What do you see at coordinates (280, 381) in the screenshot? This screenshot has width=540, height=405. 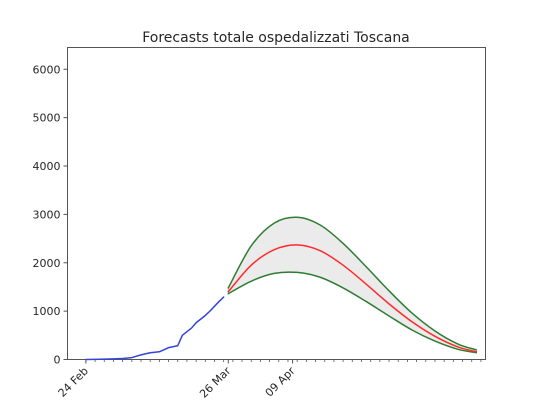 I see `x-tick-label: 09 Apr` at bounding box center [280, 381].